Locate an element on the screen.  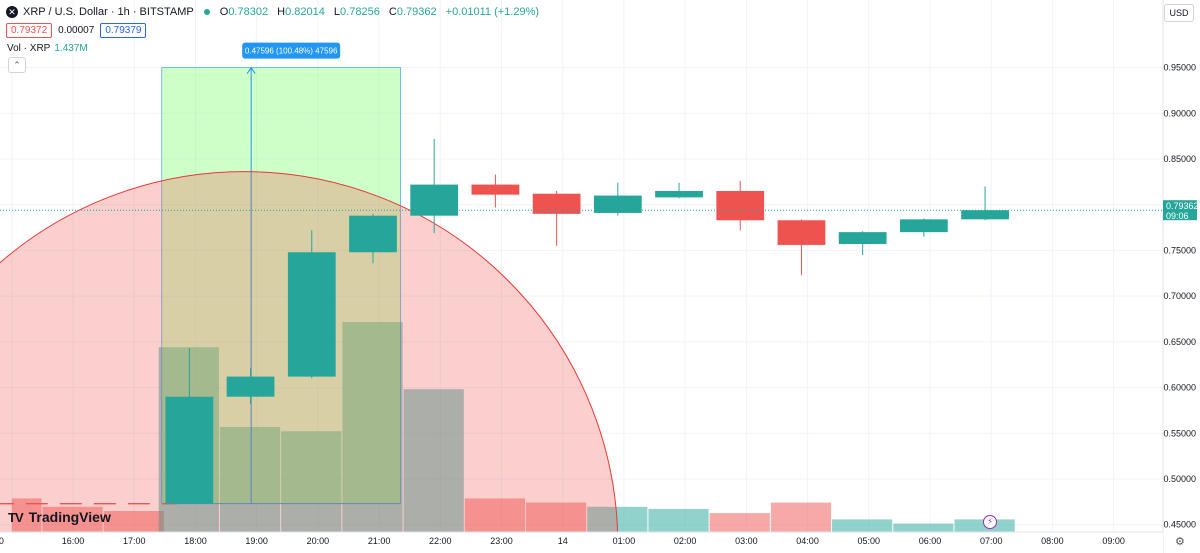
price-tick-label: 0.60000 is located at coordinates (1179, 388).